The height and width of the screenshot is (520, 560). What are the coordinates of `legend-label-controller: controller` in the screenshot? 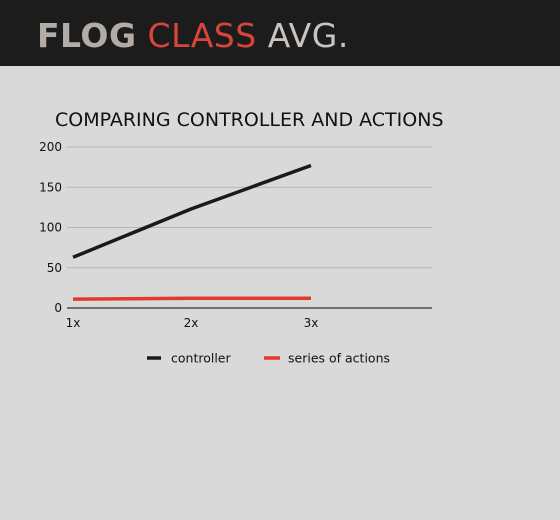 It's located at (201, 358).